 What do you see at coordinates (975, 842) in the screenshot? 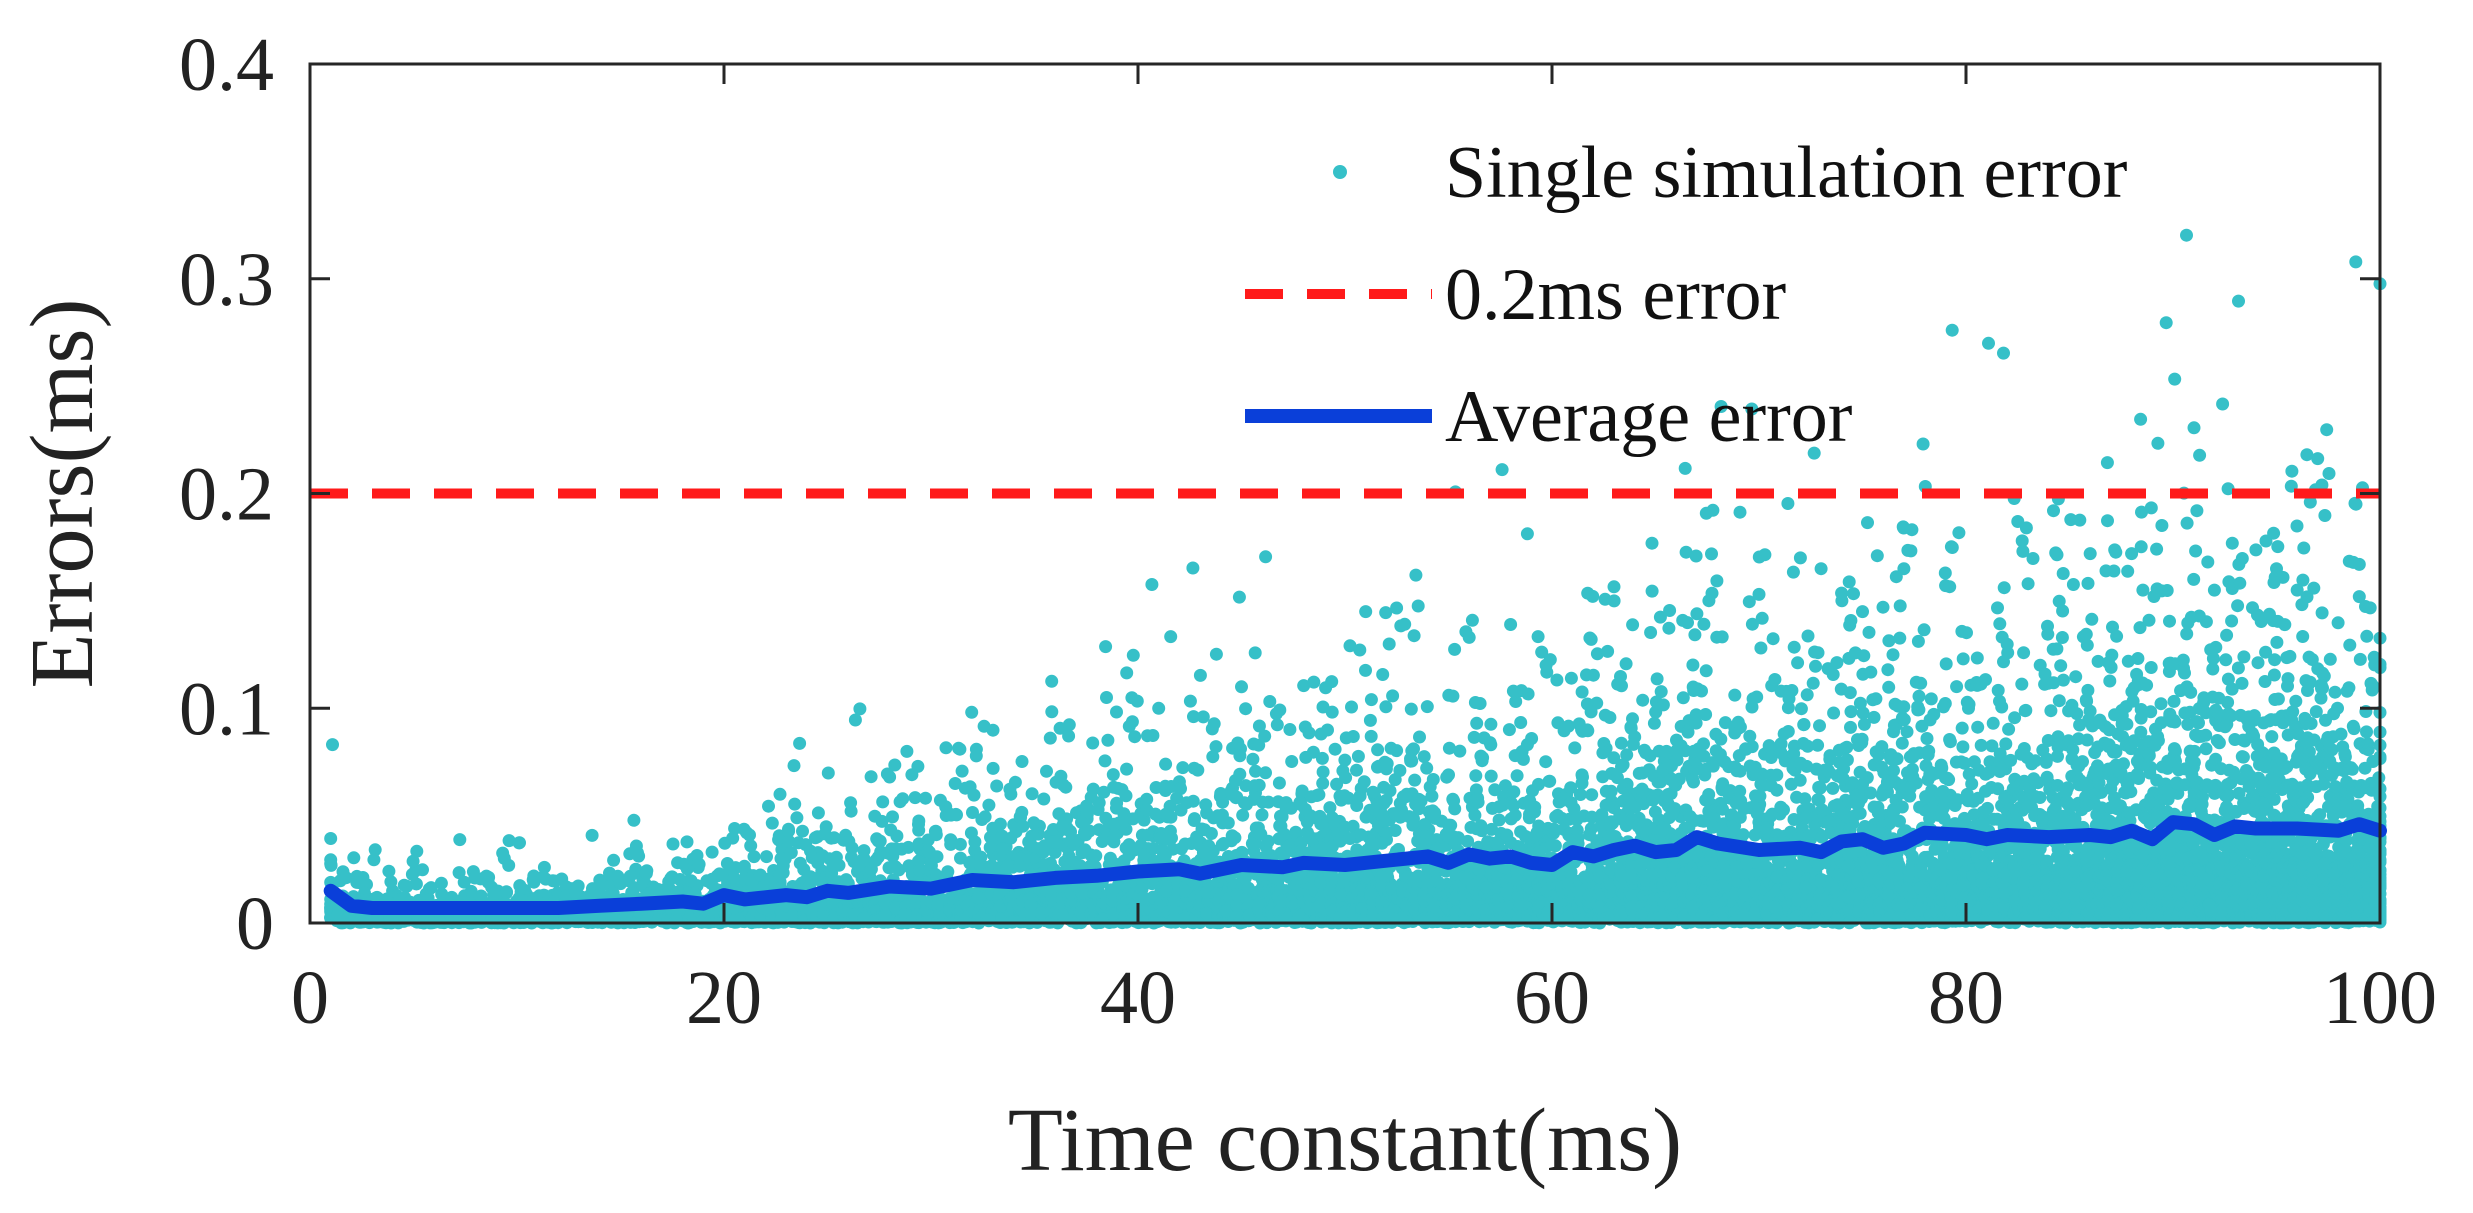
I see `scatter-point-1980` at bounding box center [975, 842].